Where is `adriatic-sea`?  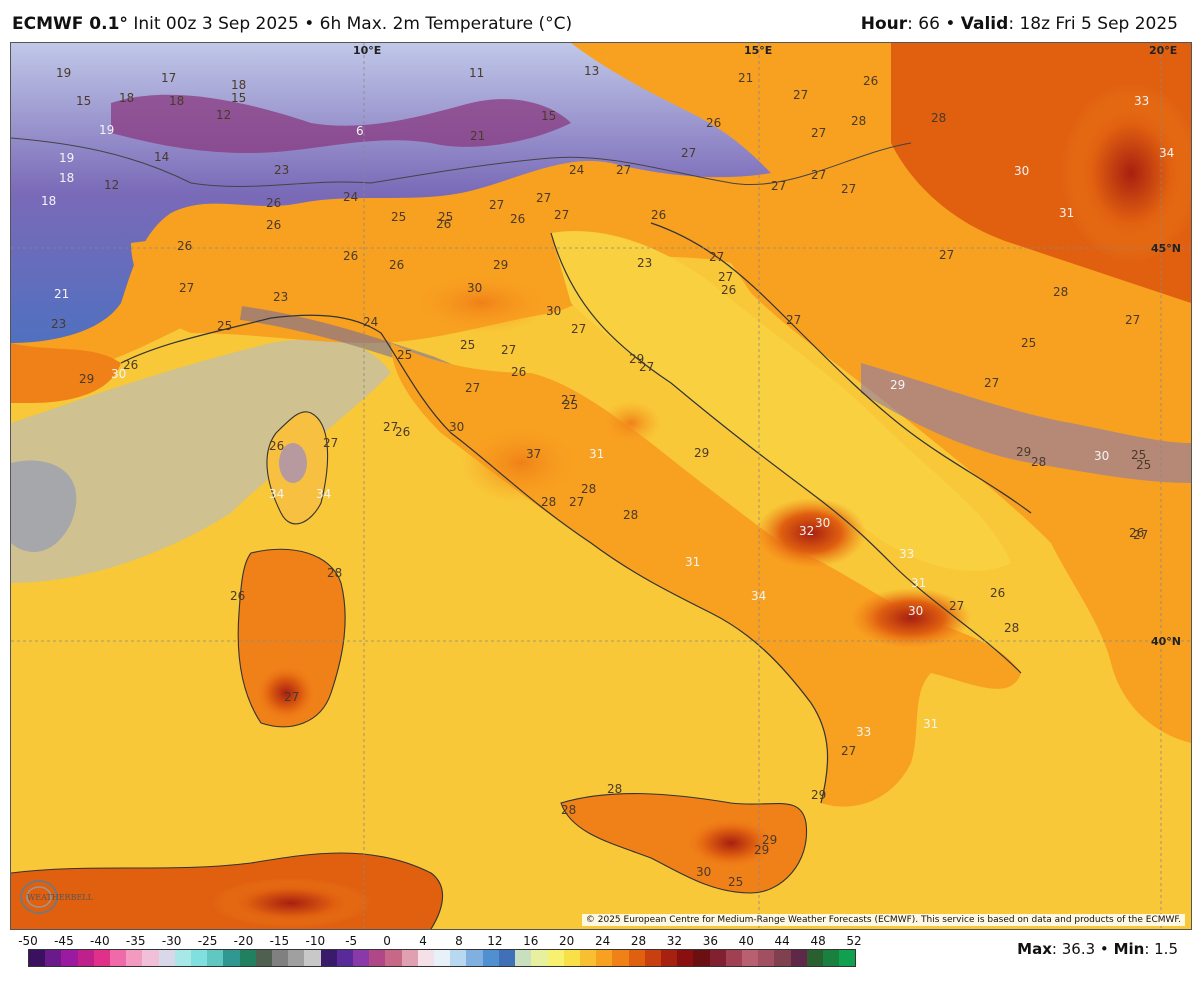
adriatic-sea is located at coordinates (781, 401).